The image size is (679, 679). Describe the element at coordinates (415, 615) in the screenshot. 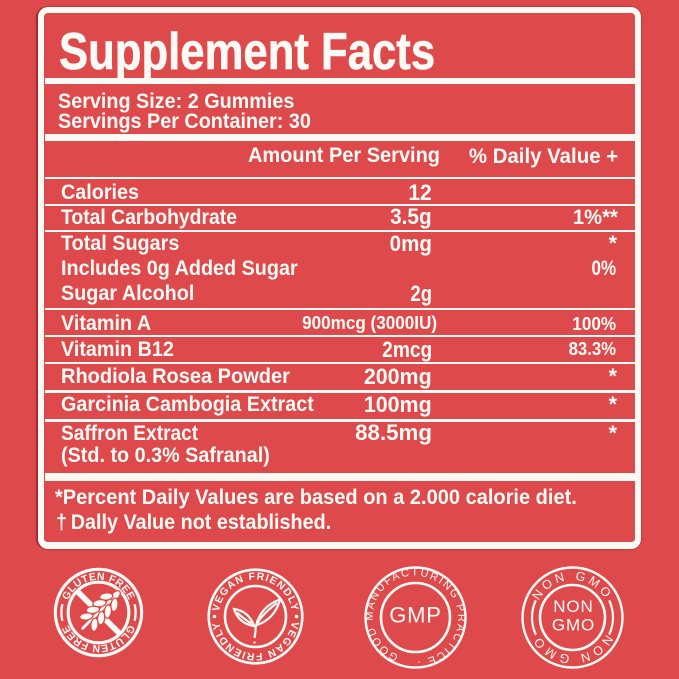

I see `svg-text: GMP` at that location.